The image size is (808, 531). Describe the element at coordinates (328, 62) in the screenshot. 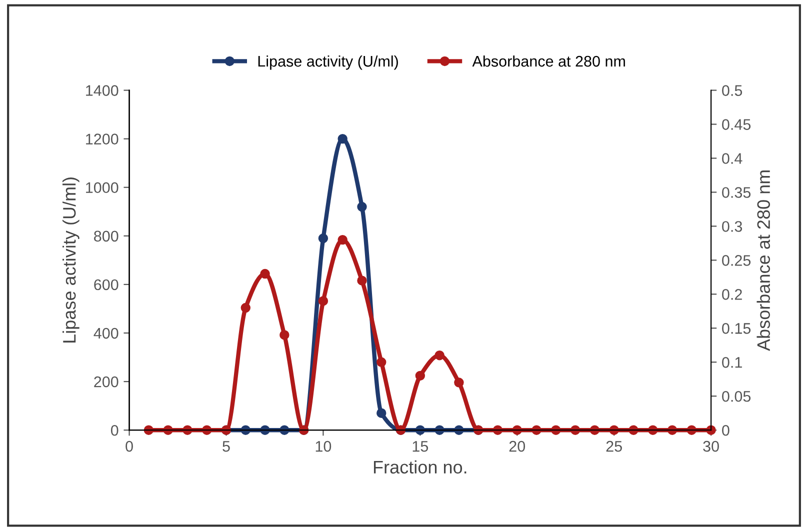

I see `legend-label: Lipase activity (U/ml)` at that location.